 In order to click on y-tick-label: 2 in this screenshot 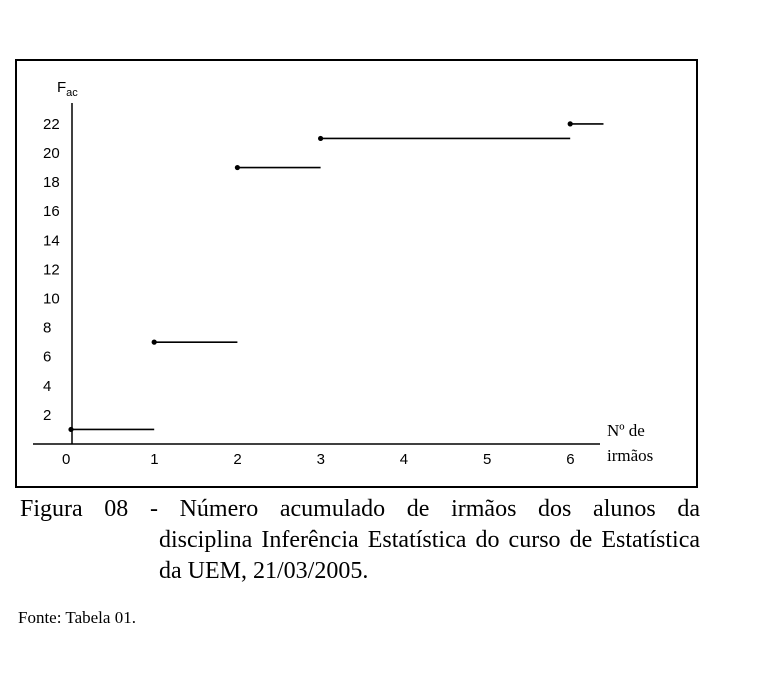, I will do `click(47, 415)`.